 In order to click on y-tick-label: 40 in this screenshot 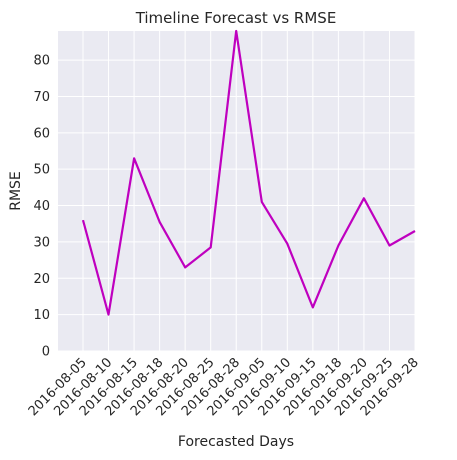, I will do `click(41, 206)`.